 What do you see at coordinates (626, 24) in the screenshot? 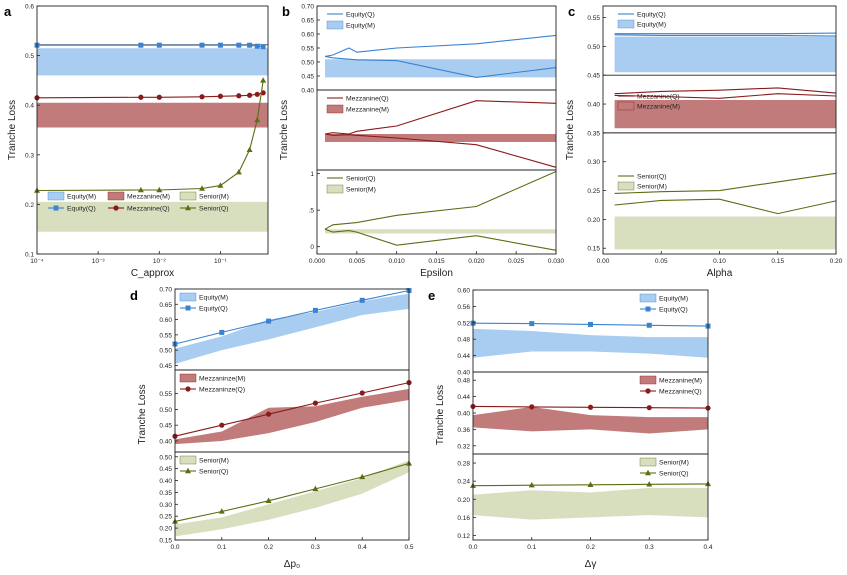
I see `panel-c-legend-swatch` at bounding box center [626, 24].